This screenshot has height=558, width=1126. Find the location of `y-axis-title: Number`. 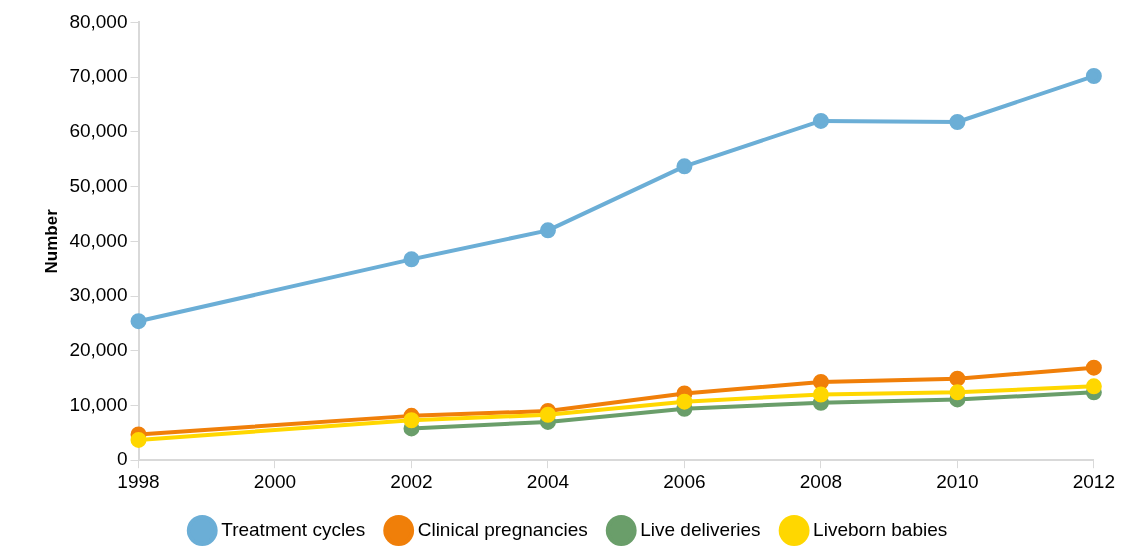

y-axis-title: Number is located at coordinates (51, 241).